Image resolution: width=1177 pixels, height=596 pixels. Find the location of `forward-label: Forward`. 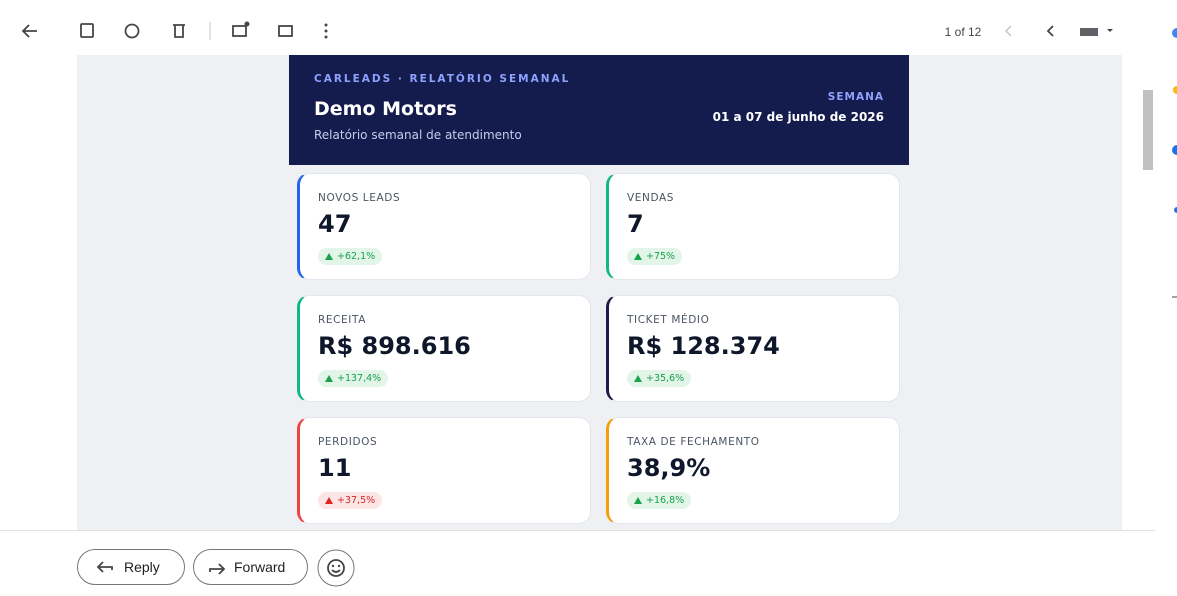

forward-label: Forward is located at coordinates (260, 567).